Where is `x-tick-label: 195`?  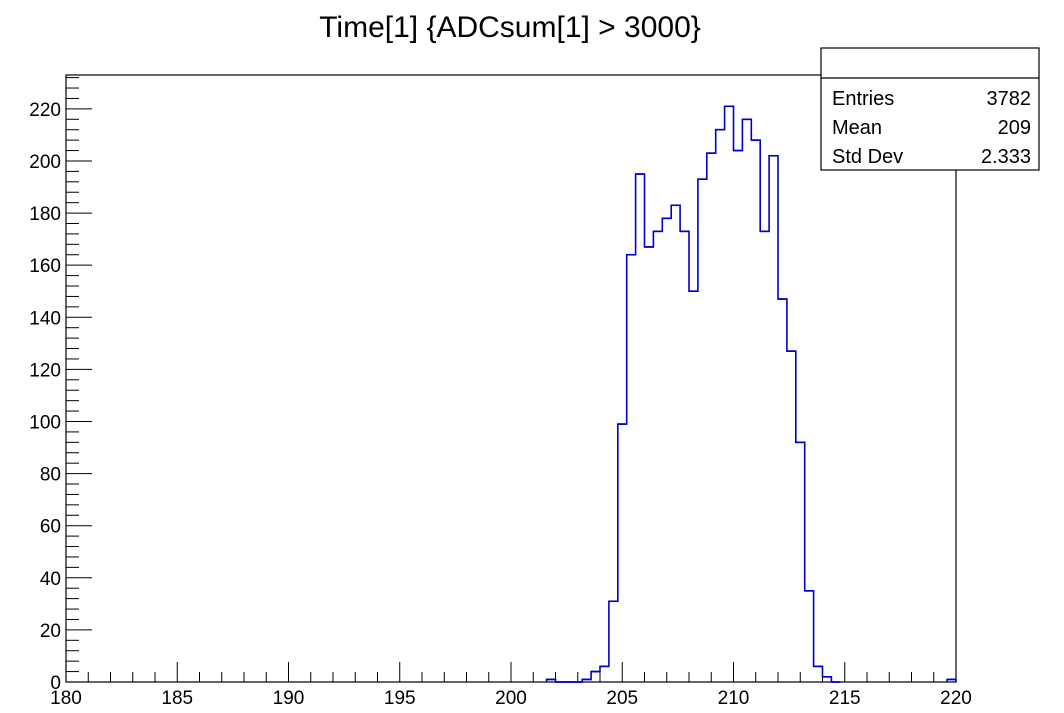
x-tick-label: 195 is located at coordinates (400, 698).